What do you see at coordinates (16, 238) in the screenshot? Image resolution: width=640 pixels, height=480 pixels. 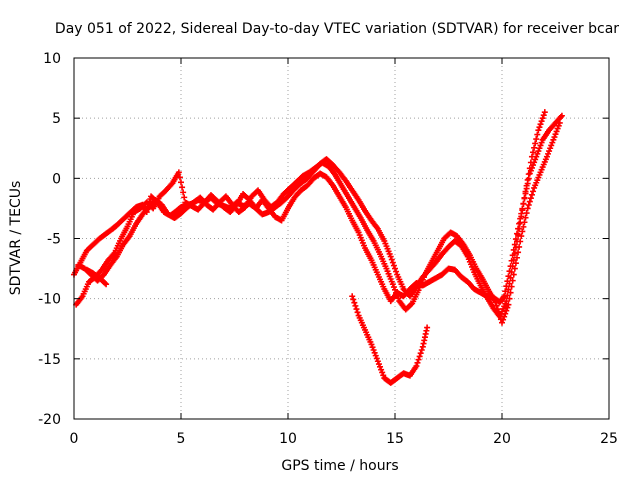 I see `y-axis-label: SDTVAR / TECUs` at bounding box center [16, 238].